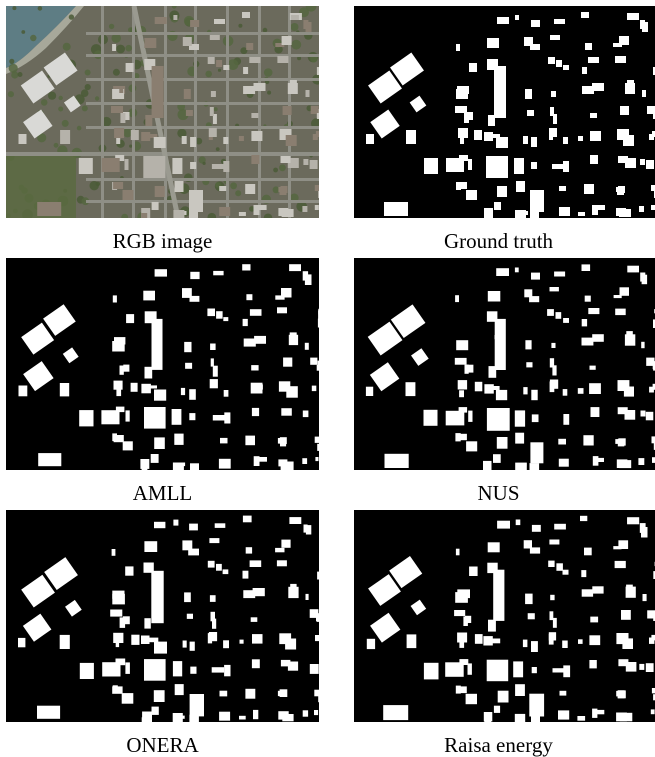 The width and height of the screenshot is (655, 757). I want to click on panel-ground-truth, so click(501, 112).